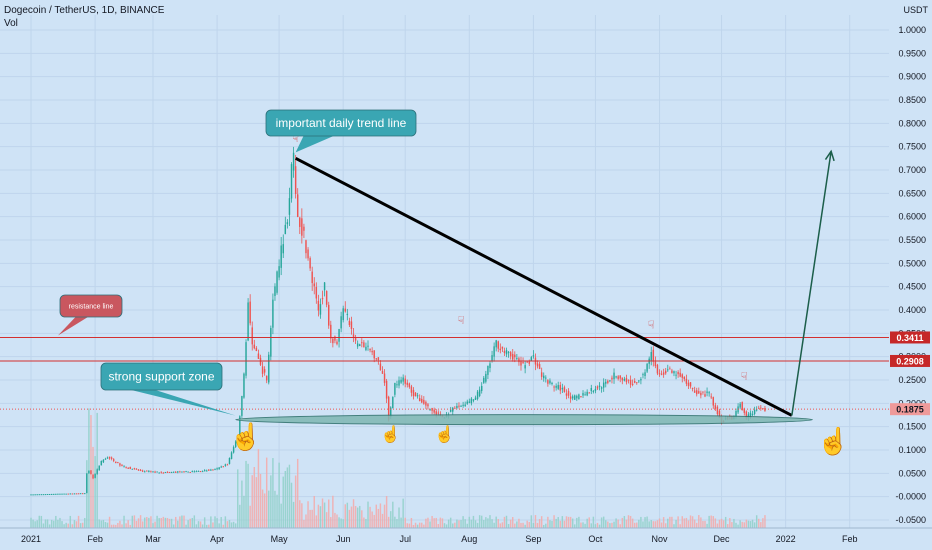 This screenshot has height=550, width=932. I want to click on symbol-title: Dogecoin / TetherUS, 1D, BINANCE, so click(84, 10).